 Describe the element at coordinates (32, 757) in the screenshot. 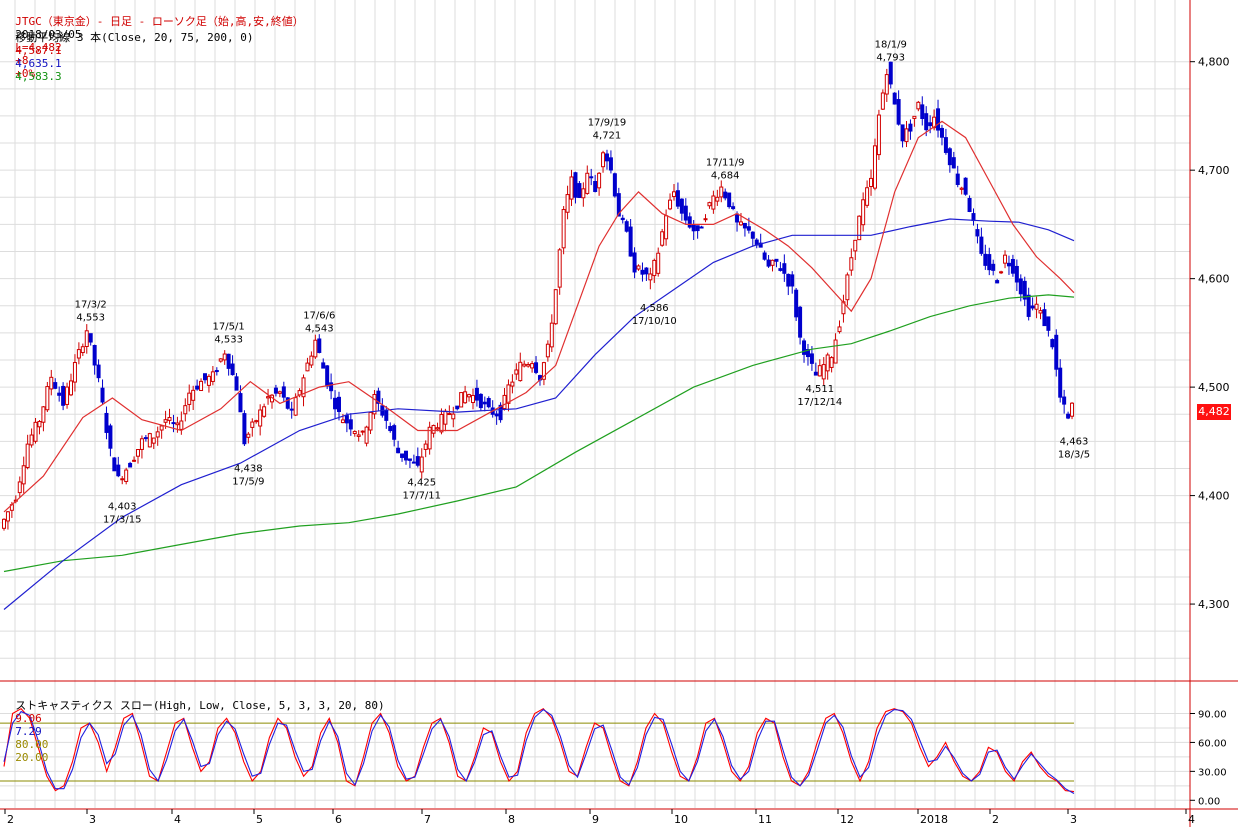

I see `stoch-lower-value: 20.00` at that location.